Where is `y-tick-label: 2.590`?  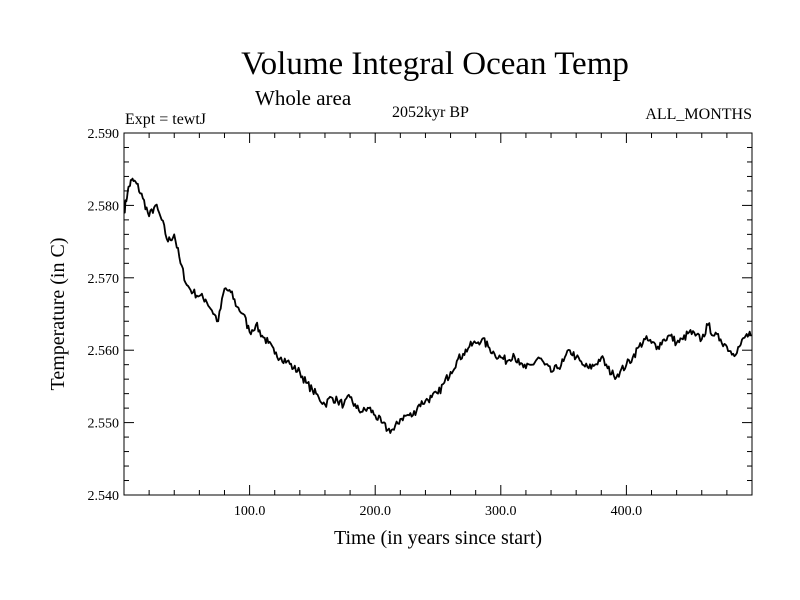 y-tick-label: 2.590 is located at coordinates (104, 134).